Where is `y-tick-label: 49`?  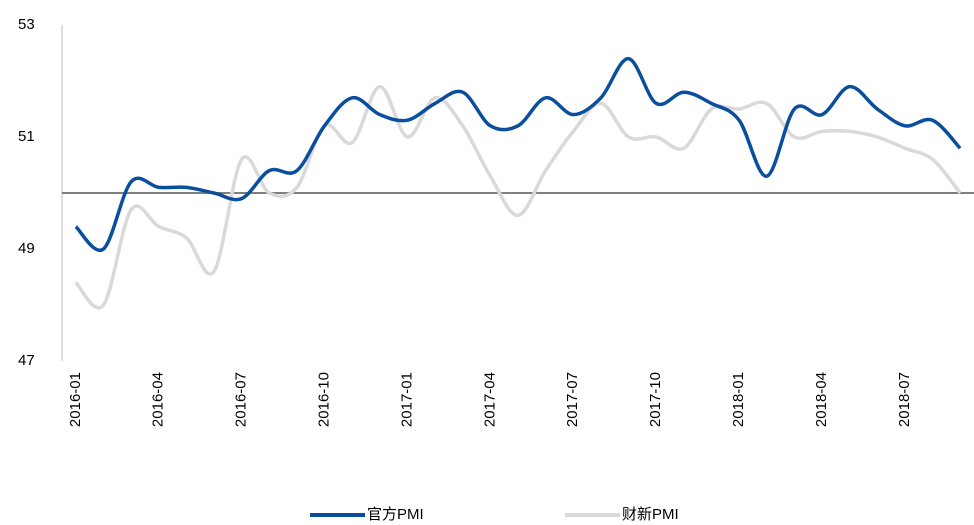 y-tick-label: 49 is located at coordinates (26, 248).